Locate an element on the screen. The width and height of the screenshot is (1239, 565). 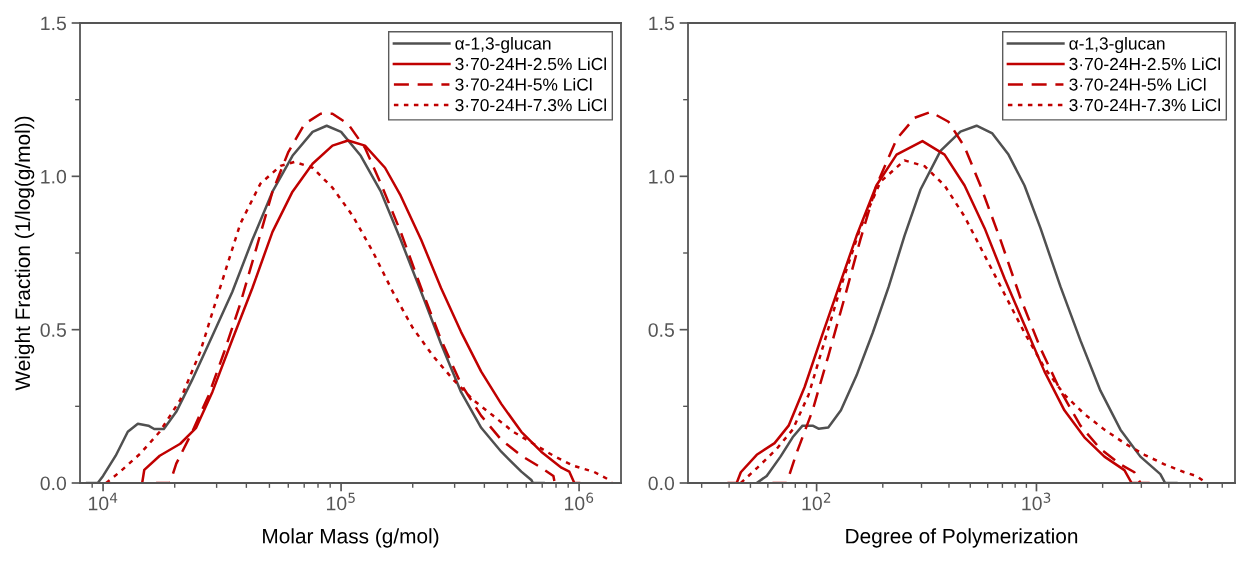
x-tick-label: 10$^{5}$ is located at coordinates (341, 501).